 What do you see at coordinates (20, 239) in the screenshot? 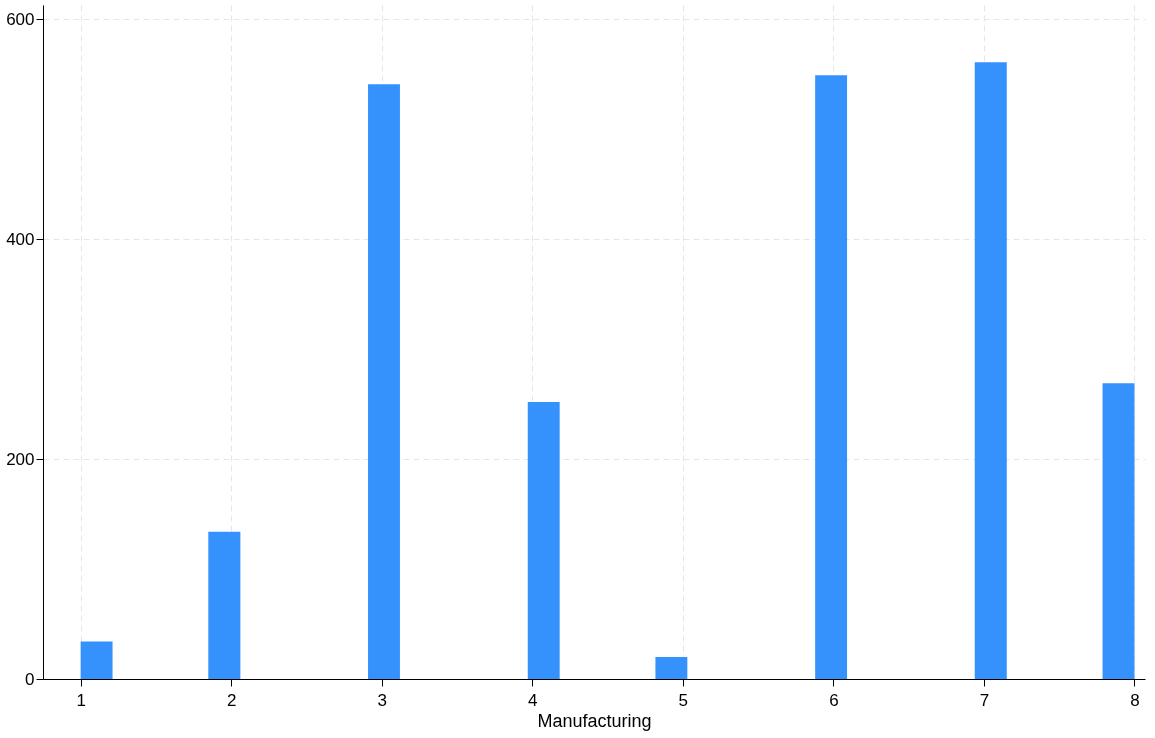
I see `y-tick-label: 400` at bounding box center [20, 239].